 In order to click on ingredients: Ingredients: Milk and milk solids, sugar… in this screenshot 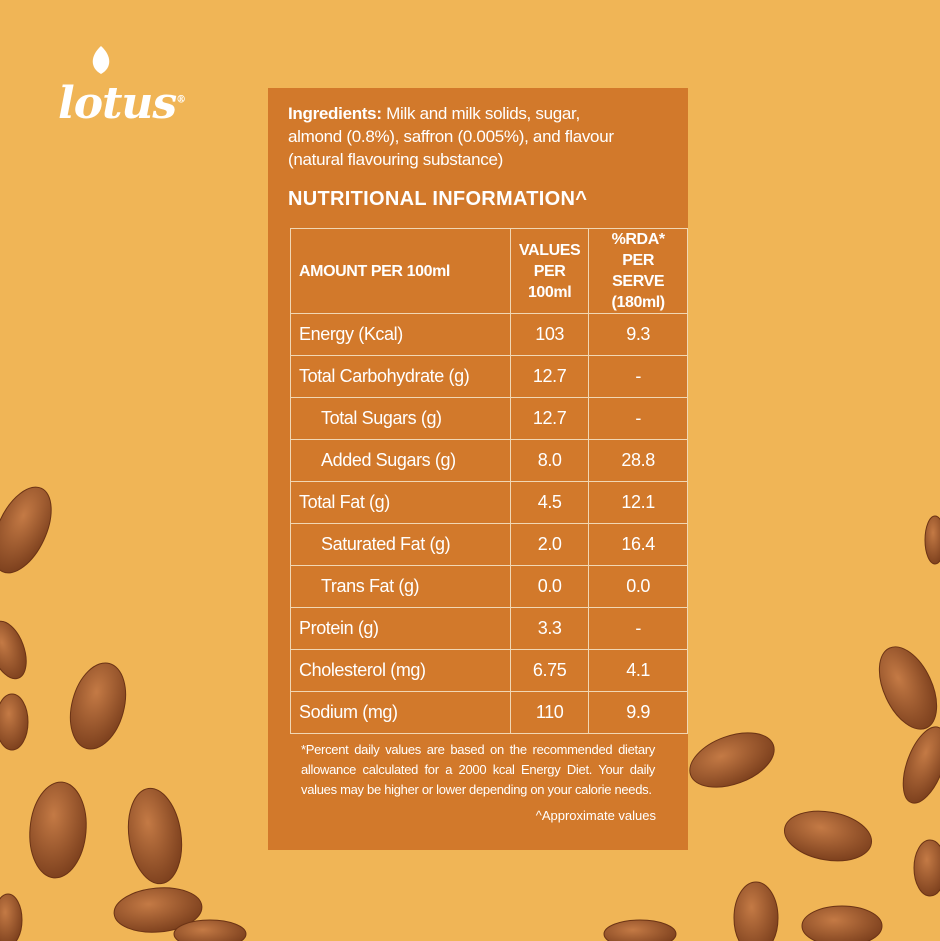, I will do `click(451, 136)`.